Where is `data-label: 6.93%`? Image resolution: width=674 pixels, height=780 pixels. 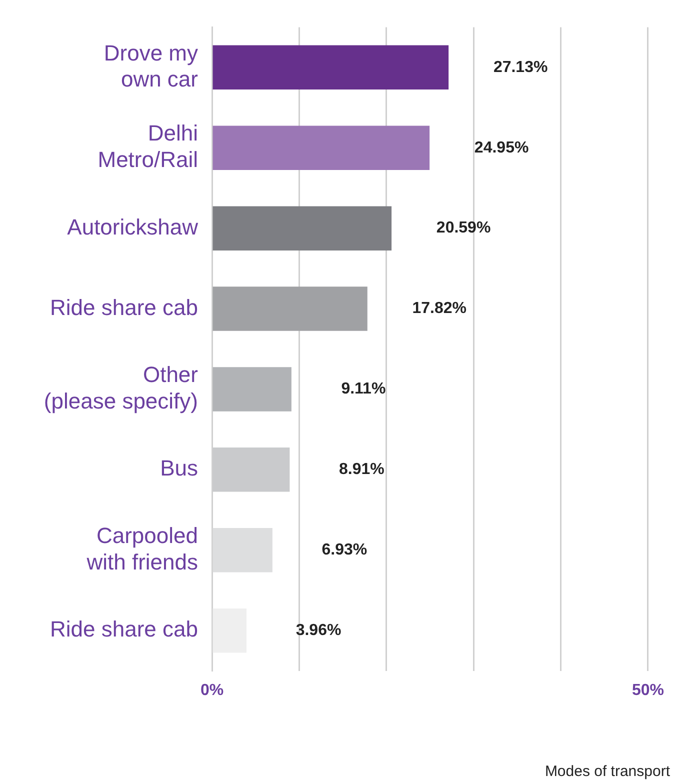
data-label: 6.93% is located at coordinates (345, 550).